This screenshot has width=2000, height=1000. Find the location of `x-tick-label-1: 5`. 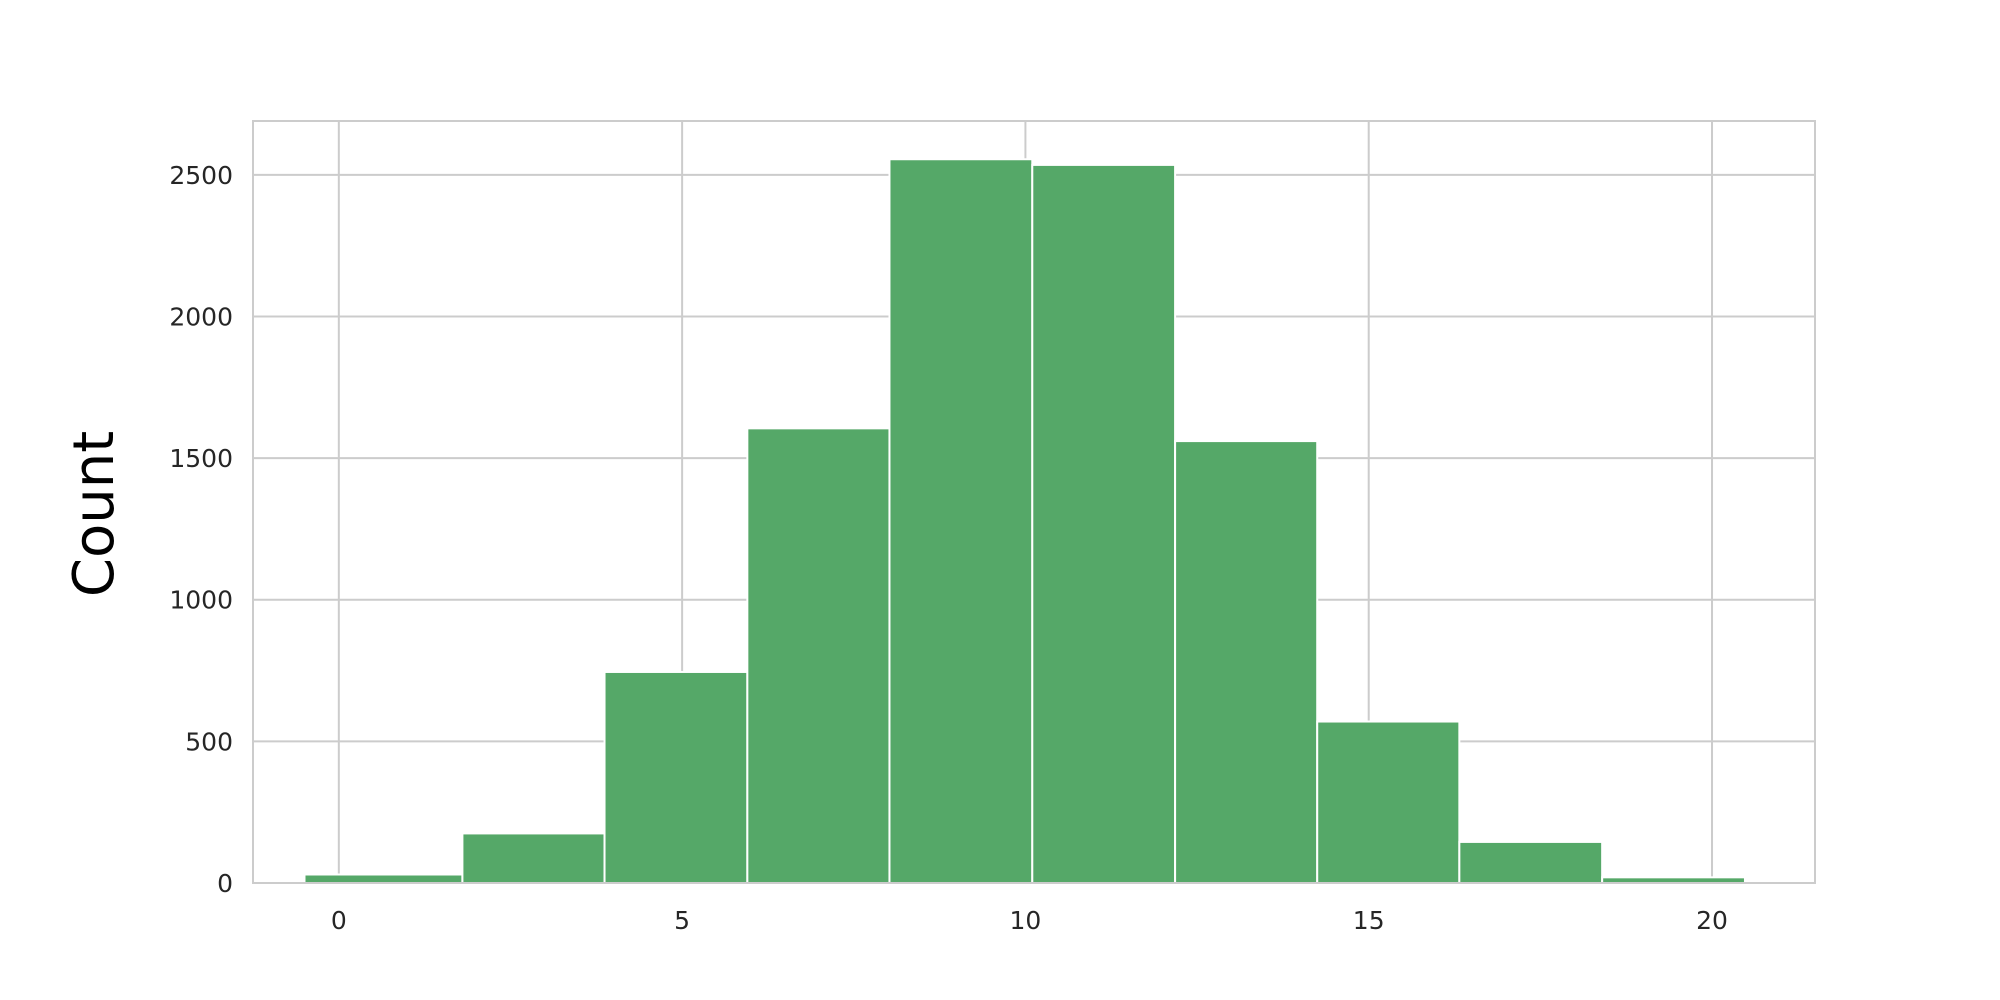

x-tick-label-1: 5 is located at coordinates (682, 920).